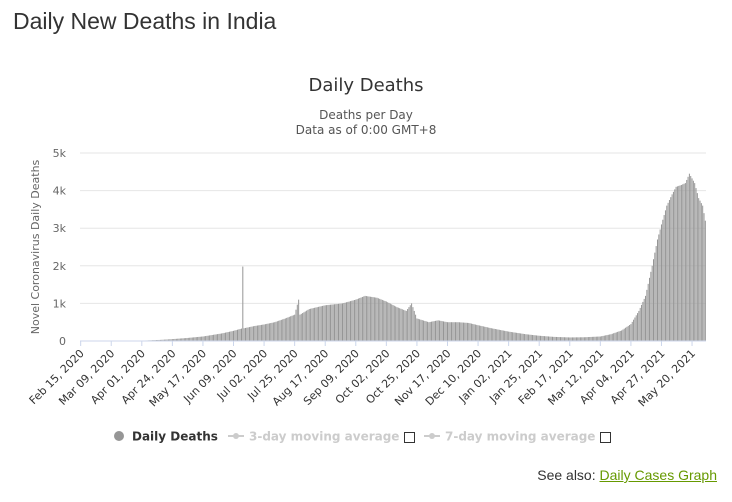 This screenshot has width=732, height=502. What do you see at coordinates (175, 437) in the screenshot?
I see `legend-label-daily-deaths: Daily Deaths` at bounding box center [175, 437].